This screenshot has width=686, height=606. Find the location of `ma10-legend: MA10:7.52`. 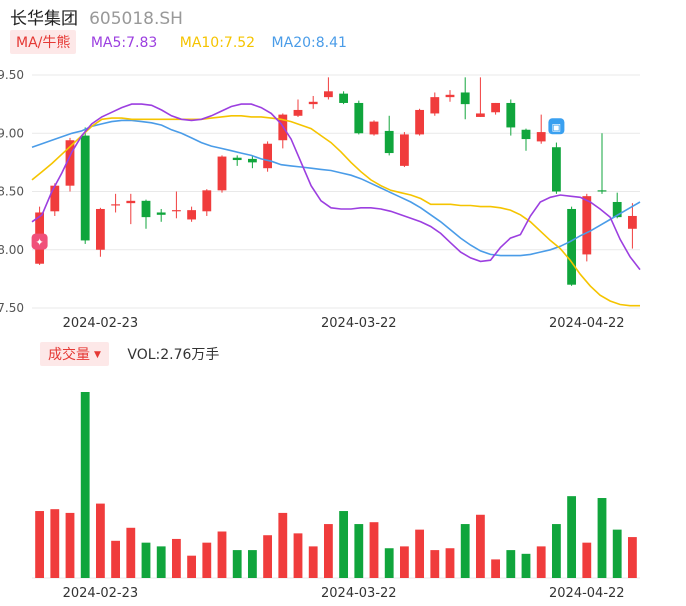

ma10-legend: MA10:7.52 is located at coordinates (217, 43).